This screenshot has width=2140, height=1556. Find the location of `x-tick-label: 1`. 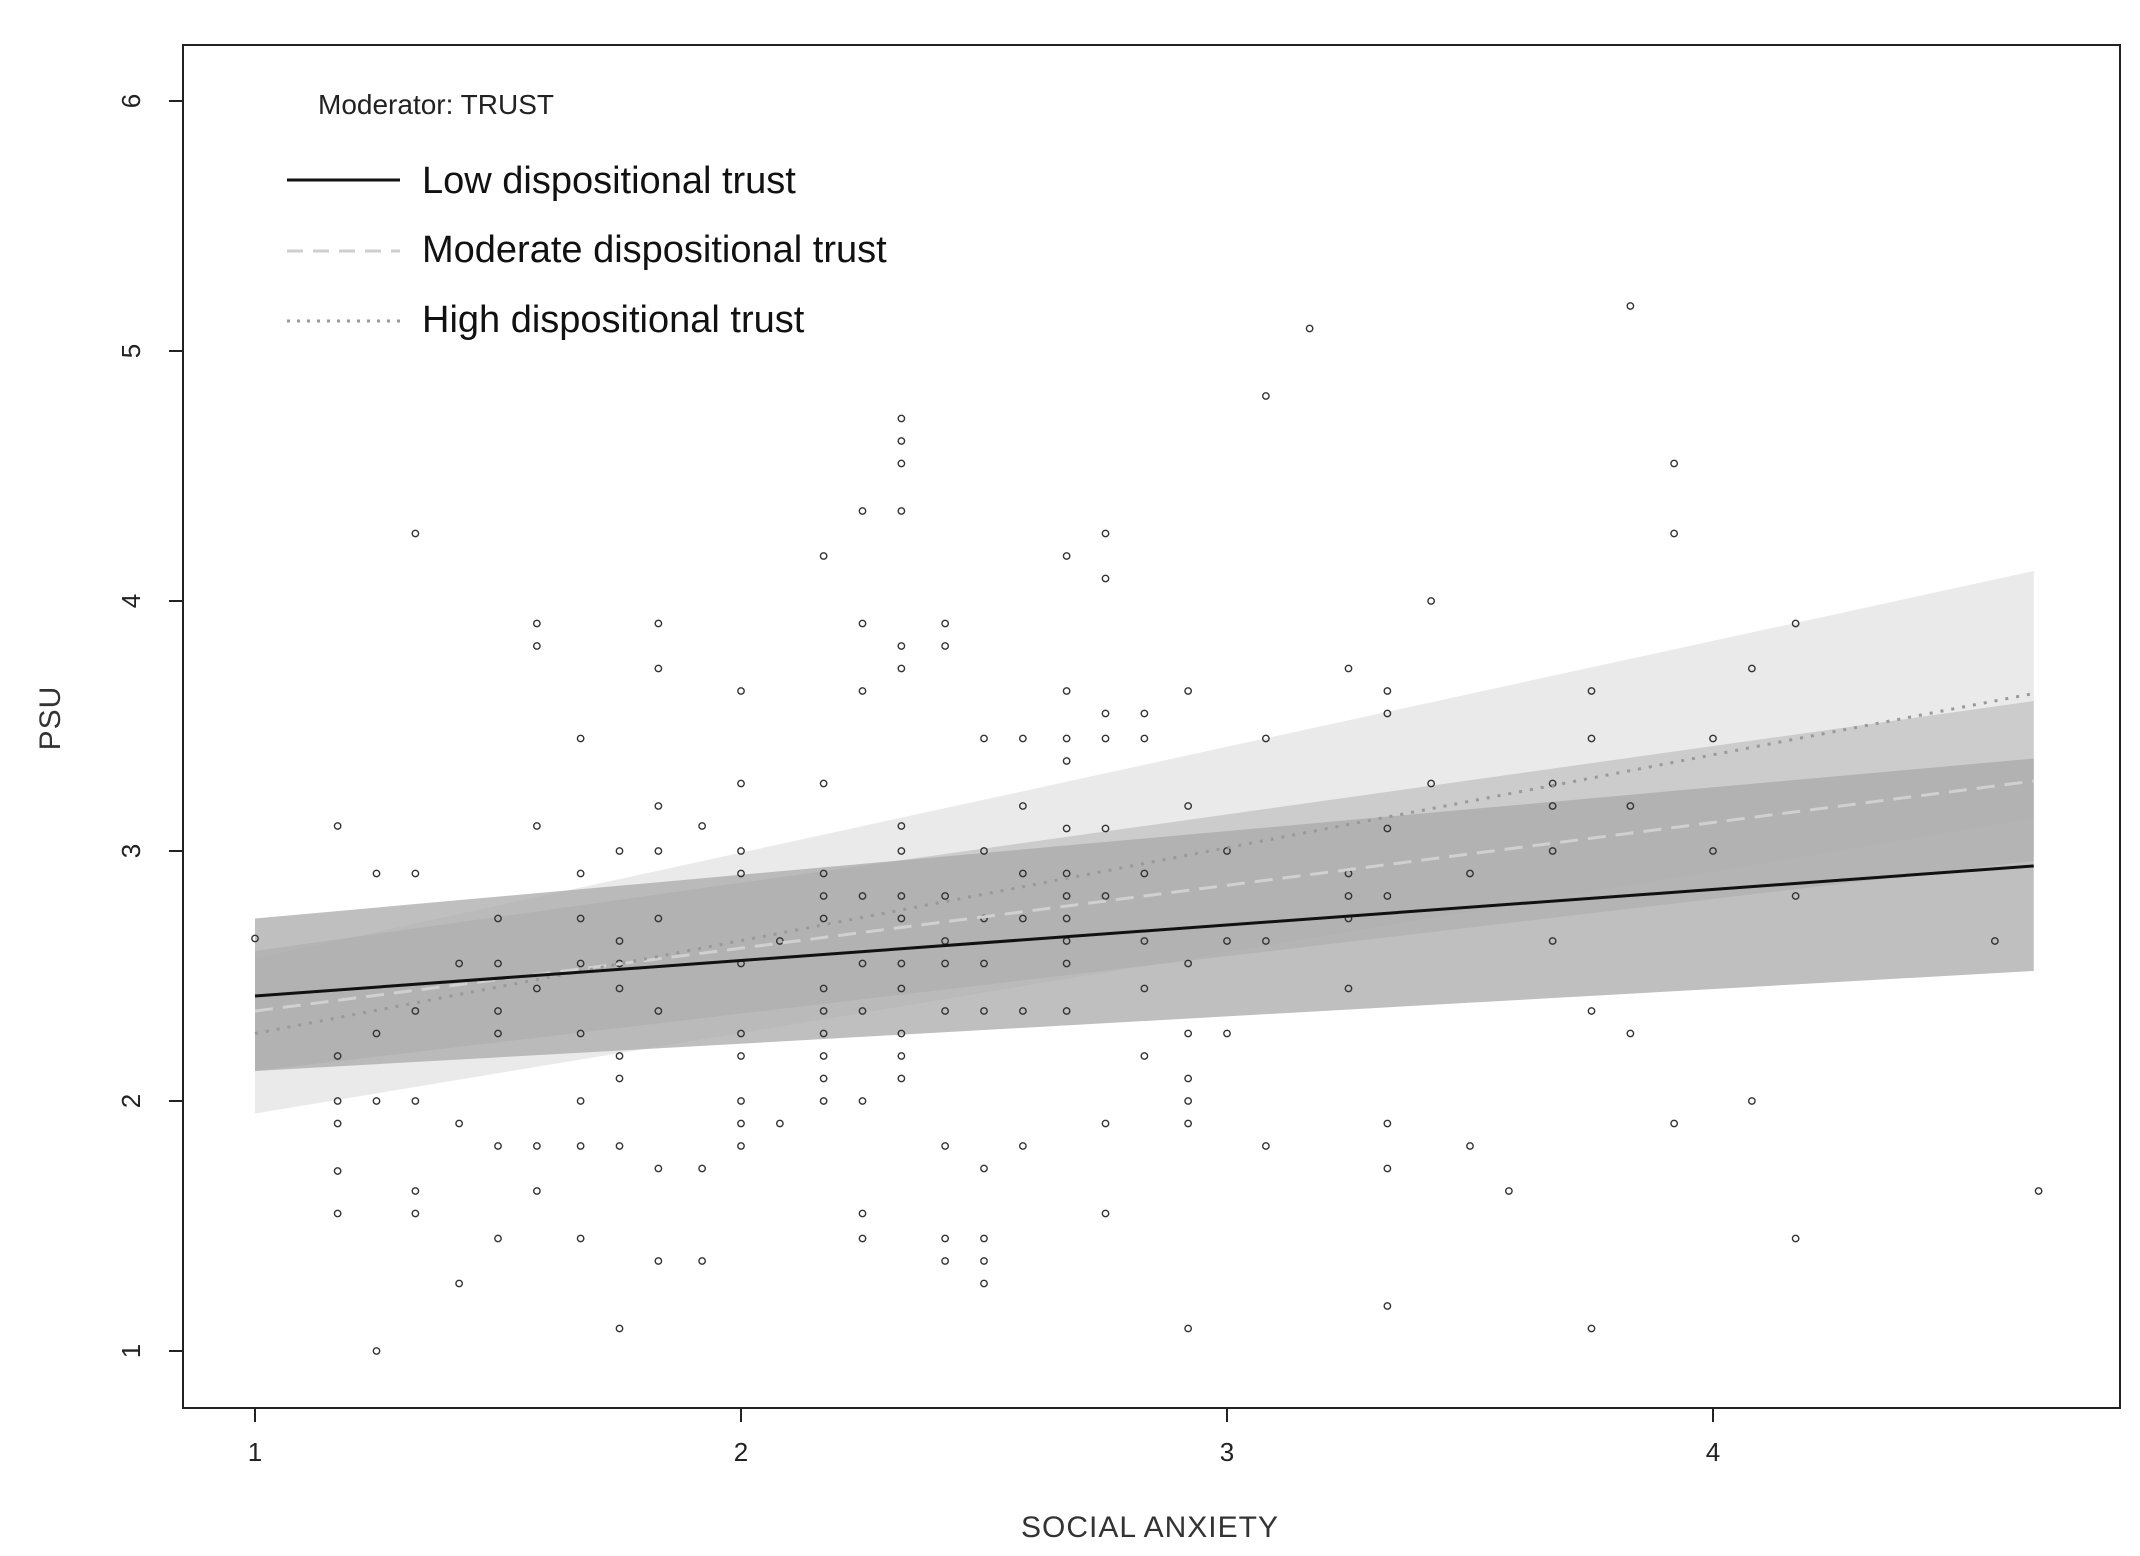

x-tick-label: 1 is located at coordinates (255, 1452).